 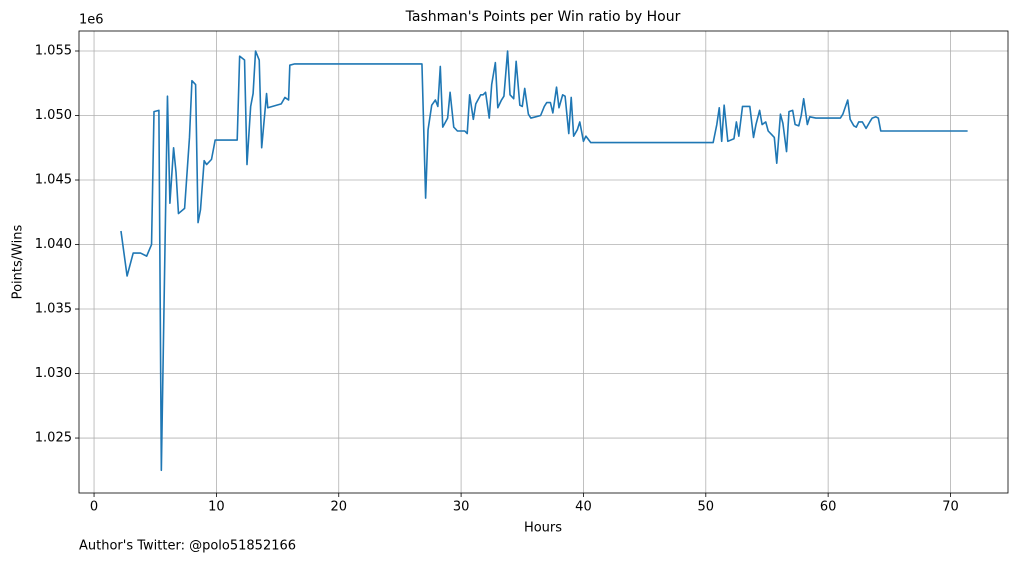 I want to click on x-tick-label: 50, so click(x=706, y=507).